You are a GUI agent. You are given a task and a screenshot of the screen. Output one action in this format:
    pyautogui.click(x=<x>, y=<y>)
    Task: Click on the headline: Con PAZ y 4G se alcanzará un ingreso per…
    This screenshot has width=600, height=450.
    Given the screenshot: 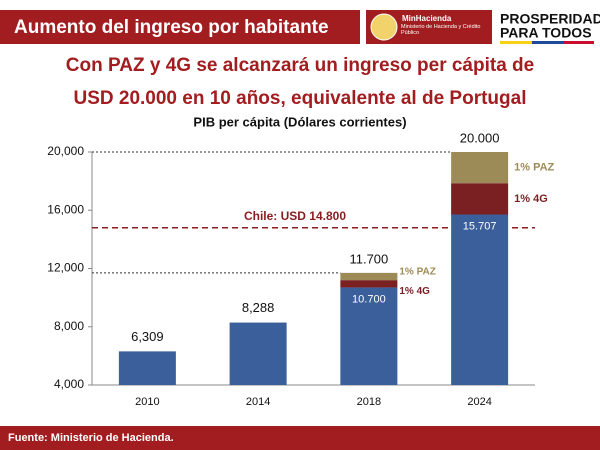 What is the action you would take?
    pyautogui.click(x=300, y=65)
    